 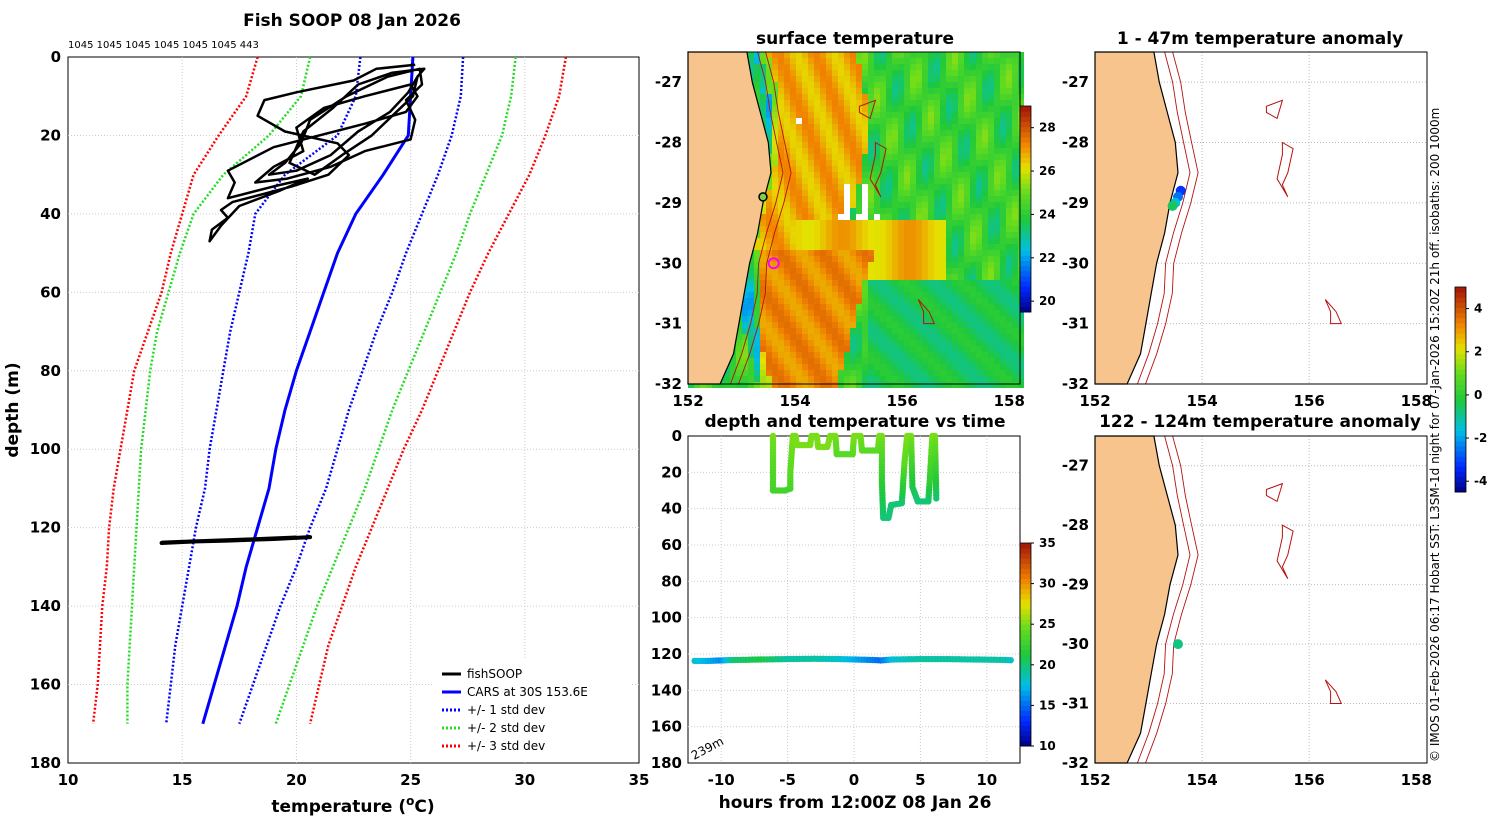 I want to click on ts-y-tick-0: 0, so click(x=677, y=436).